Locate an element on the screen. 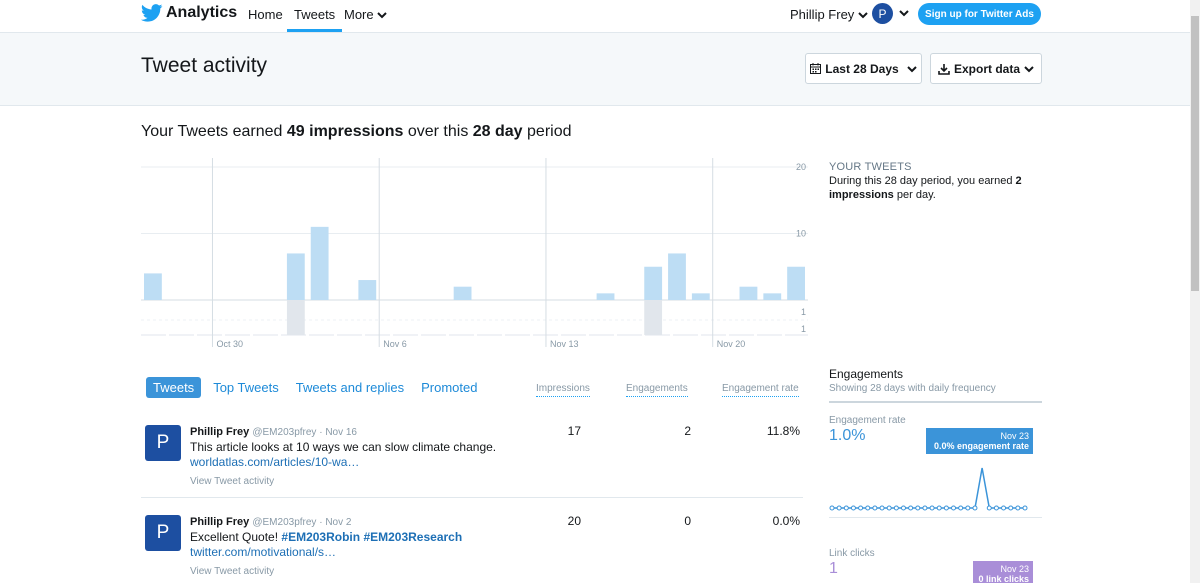  tab-top-tweets: Top Tweets is located at coordinates (246, 387).